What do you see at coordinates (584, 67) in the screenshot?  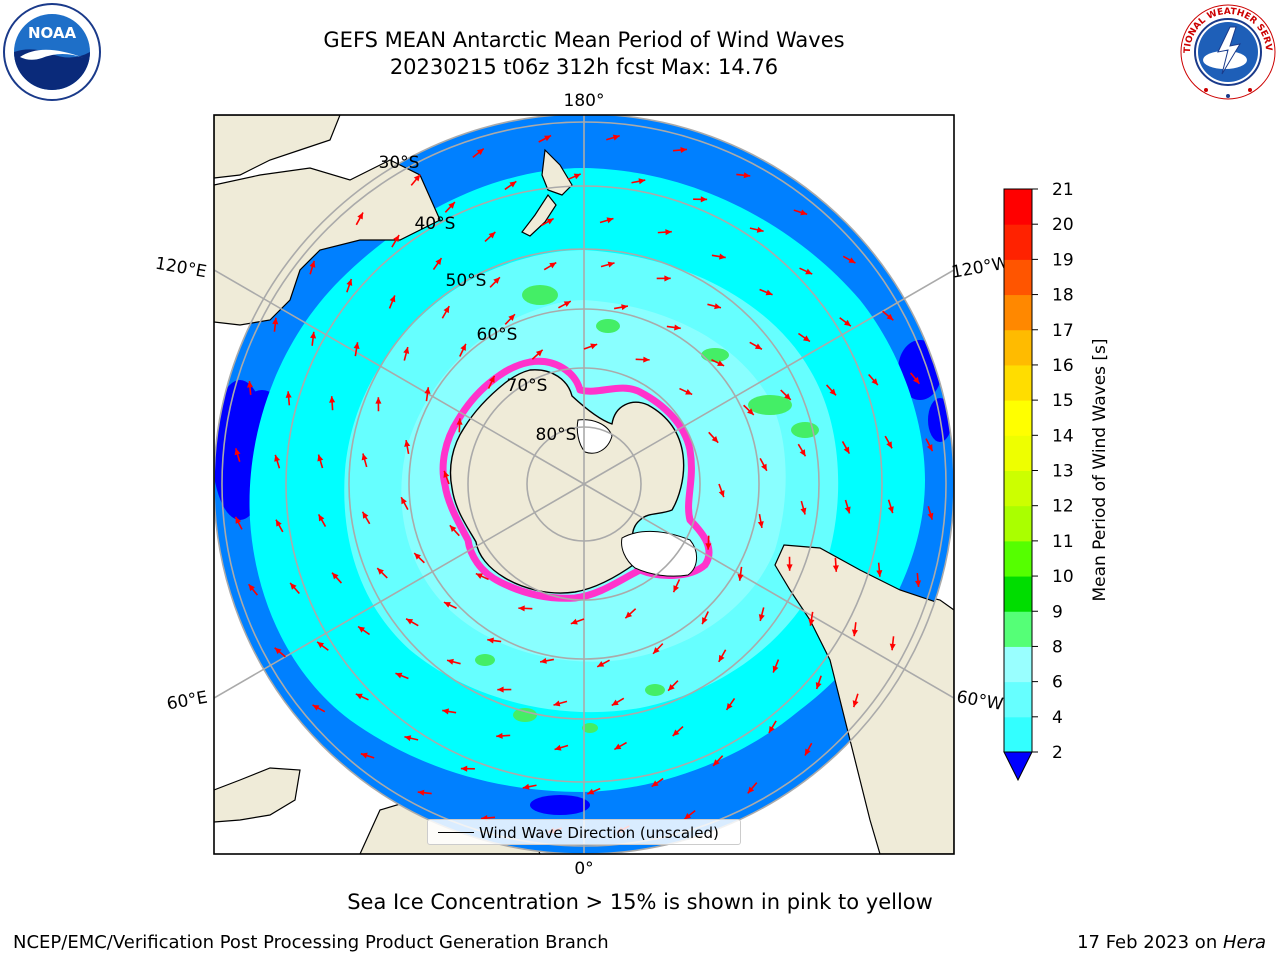 I see `chart-subtitle: 20230215 t06z 312h fcst Max: 14.76` at bounding box center [584, 67].